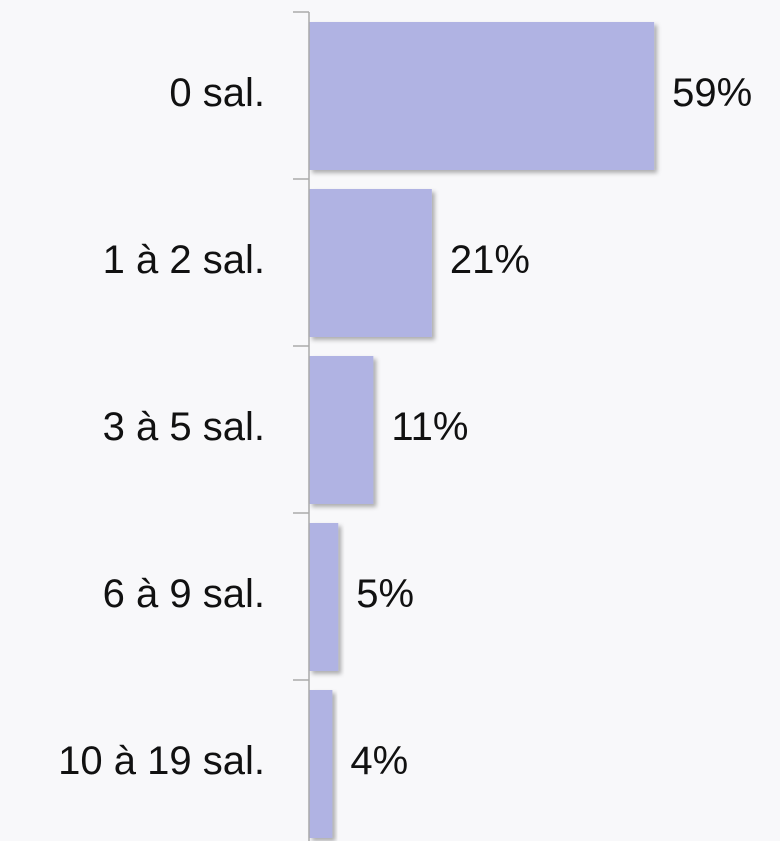 Image resolution: width=780 pixels, height=841 pixels. What do you see at coordinates (184, 260) in the screenshot?
I see `category-label: 1 à 2 sal.` at bounding box center [184, 260].